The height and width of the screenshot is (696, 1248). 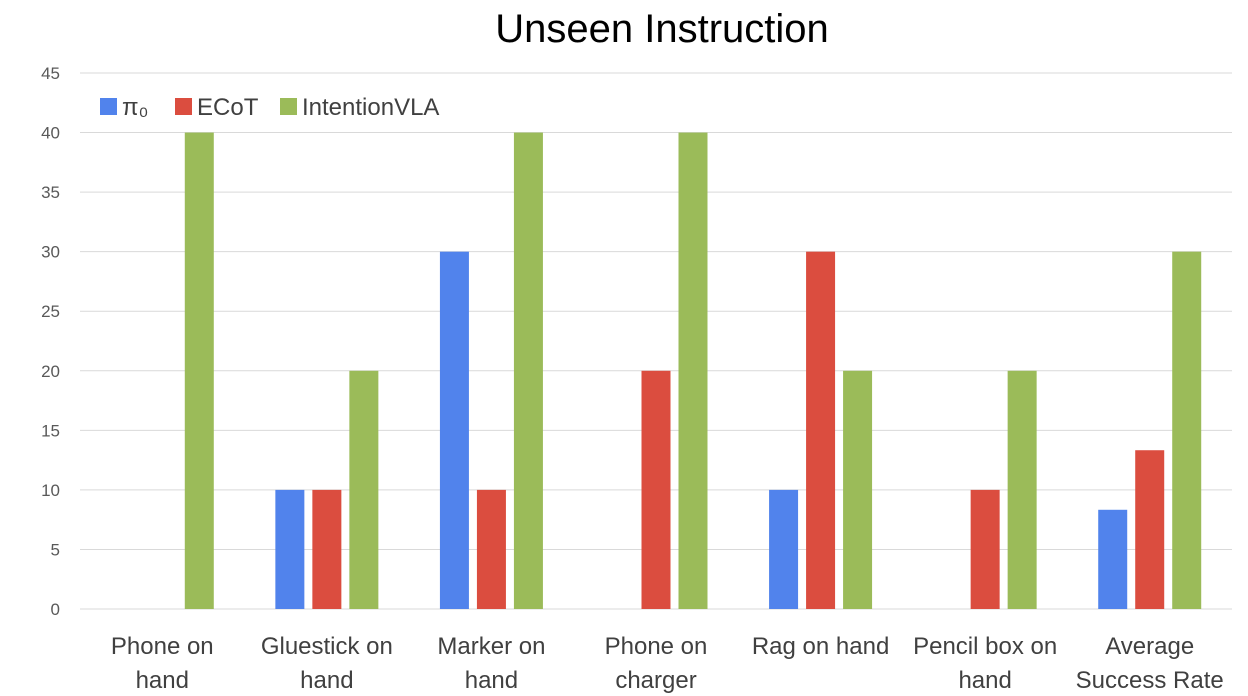 I want to click on x-category-label: Success Rate, so click(x=1150, y=680).